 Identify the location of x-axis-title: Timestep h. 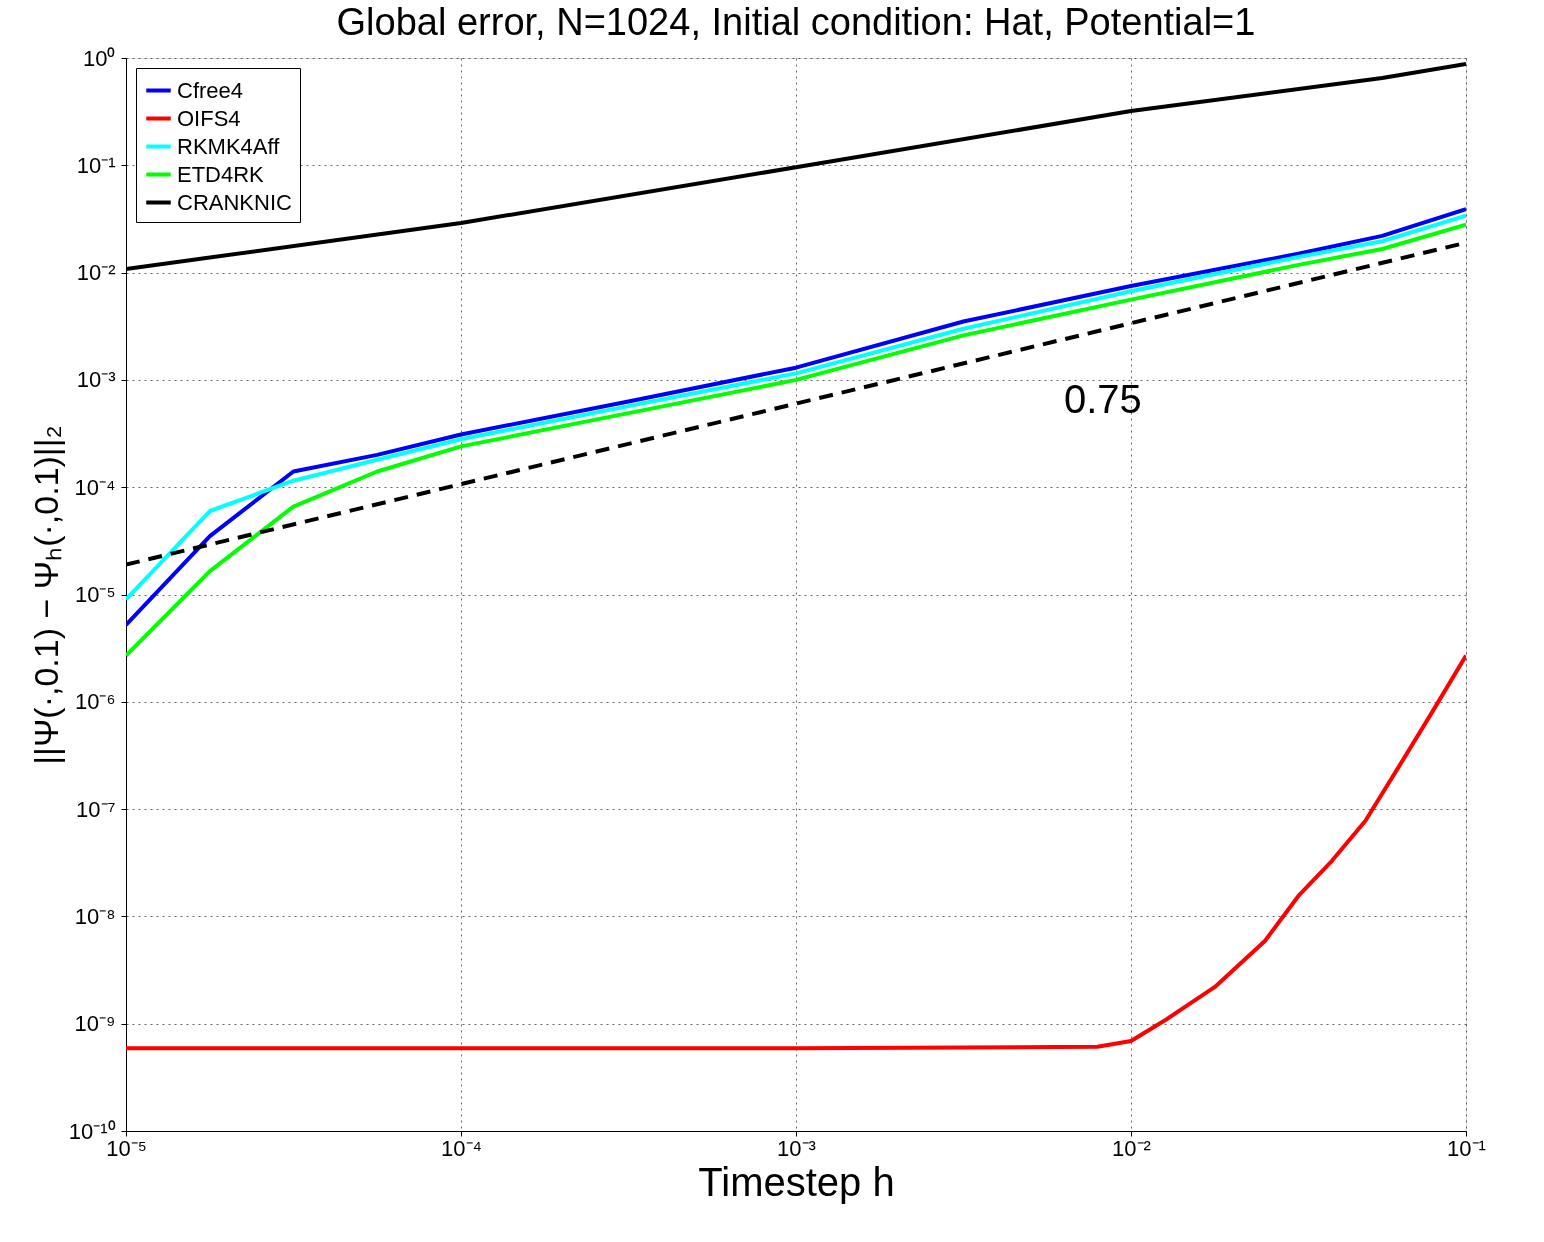
(796, 1181).